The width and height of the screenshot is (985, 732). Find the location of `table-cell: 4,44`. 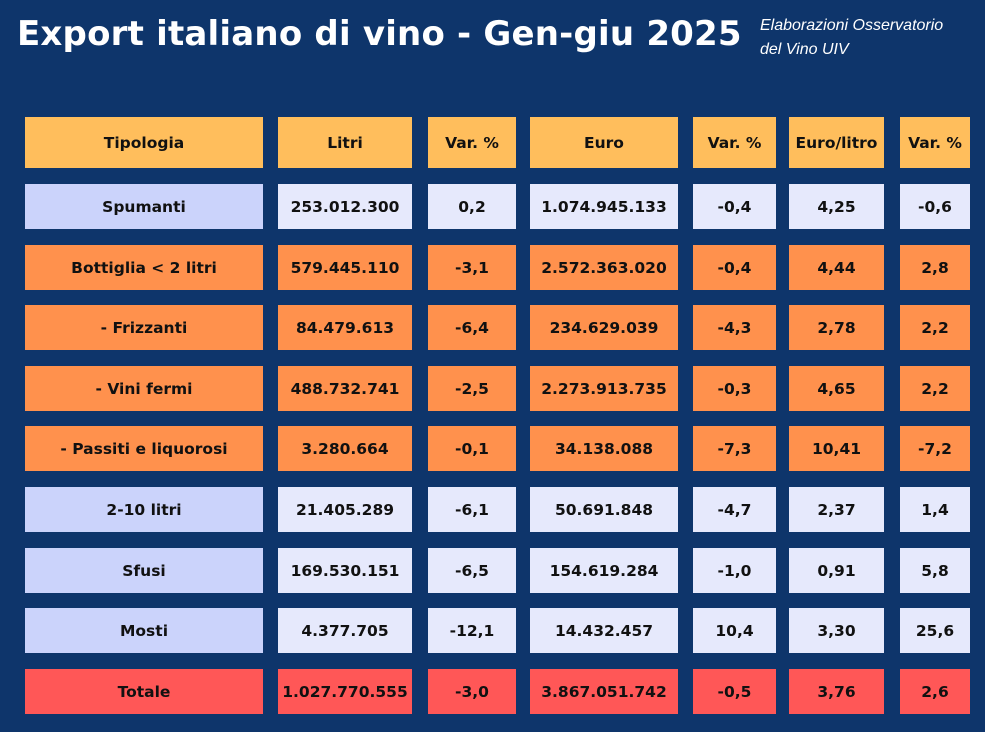

table-cell: 4,44 is located at coordinates (836, 267).